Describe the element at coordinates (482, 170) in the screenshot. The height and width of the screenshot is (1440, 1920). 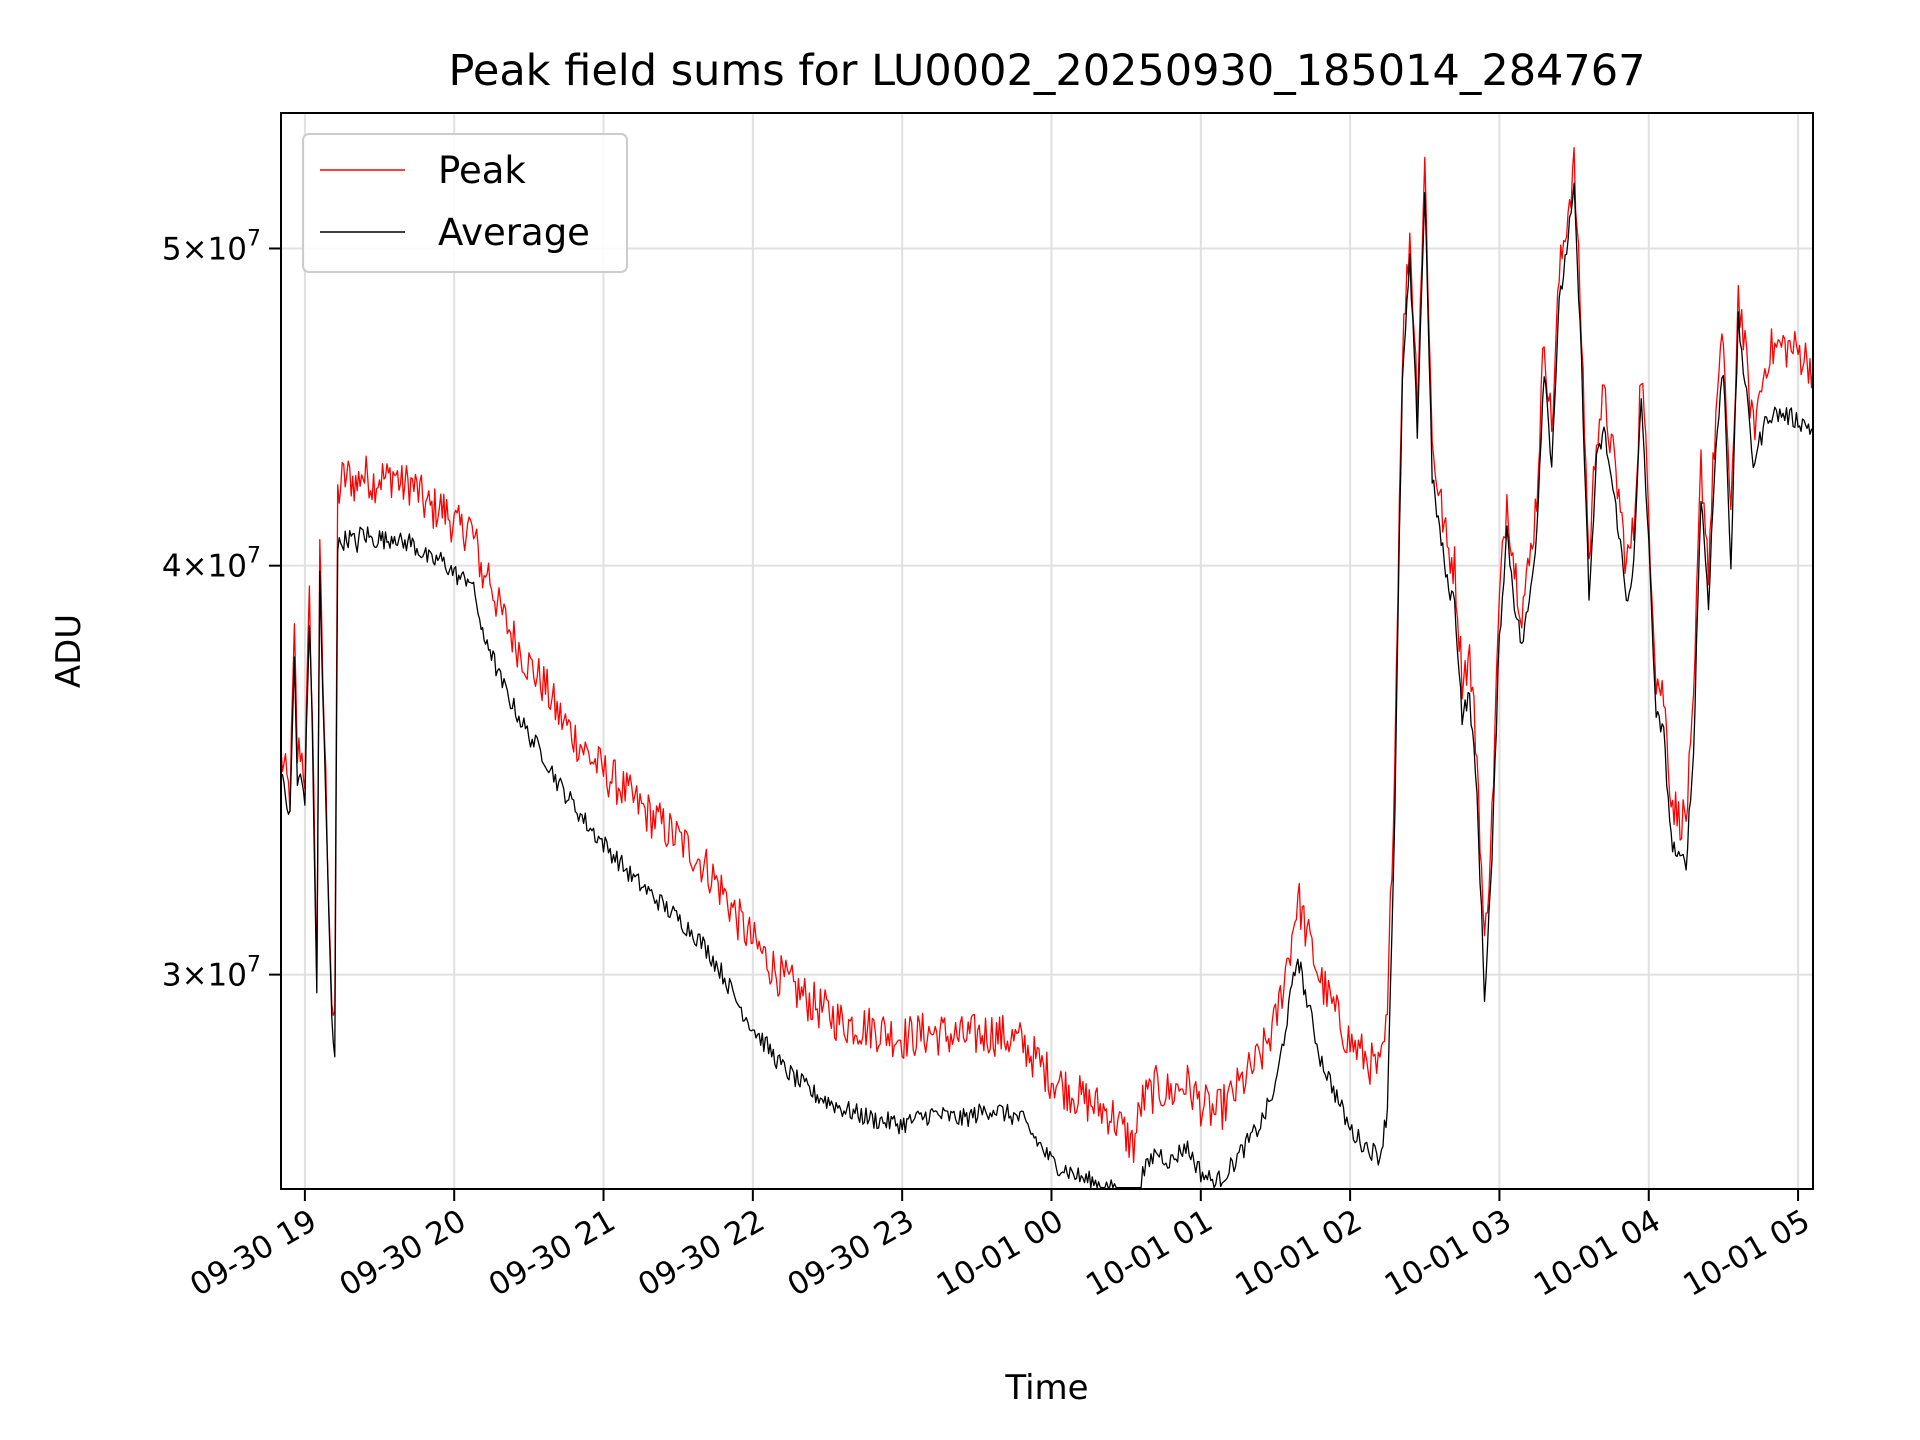
I see `legend-peak-label: Peak` at that location.